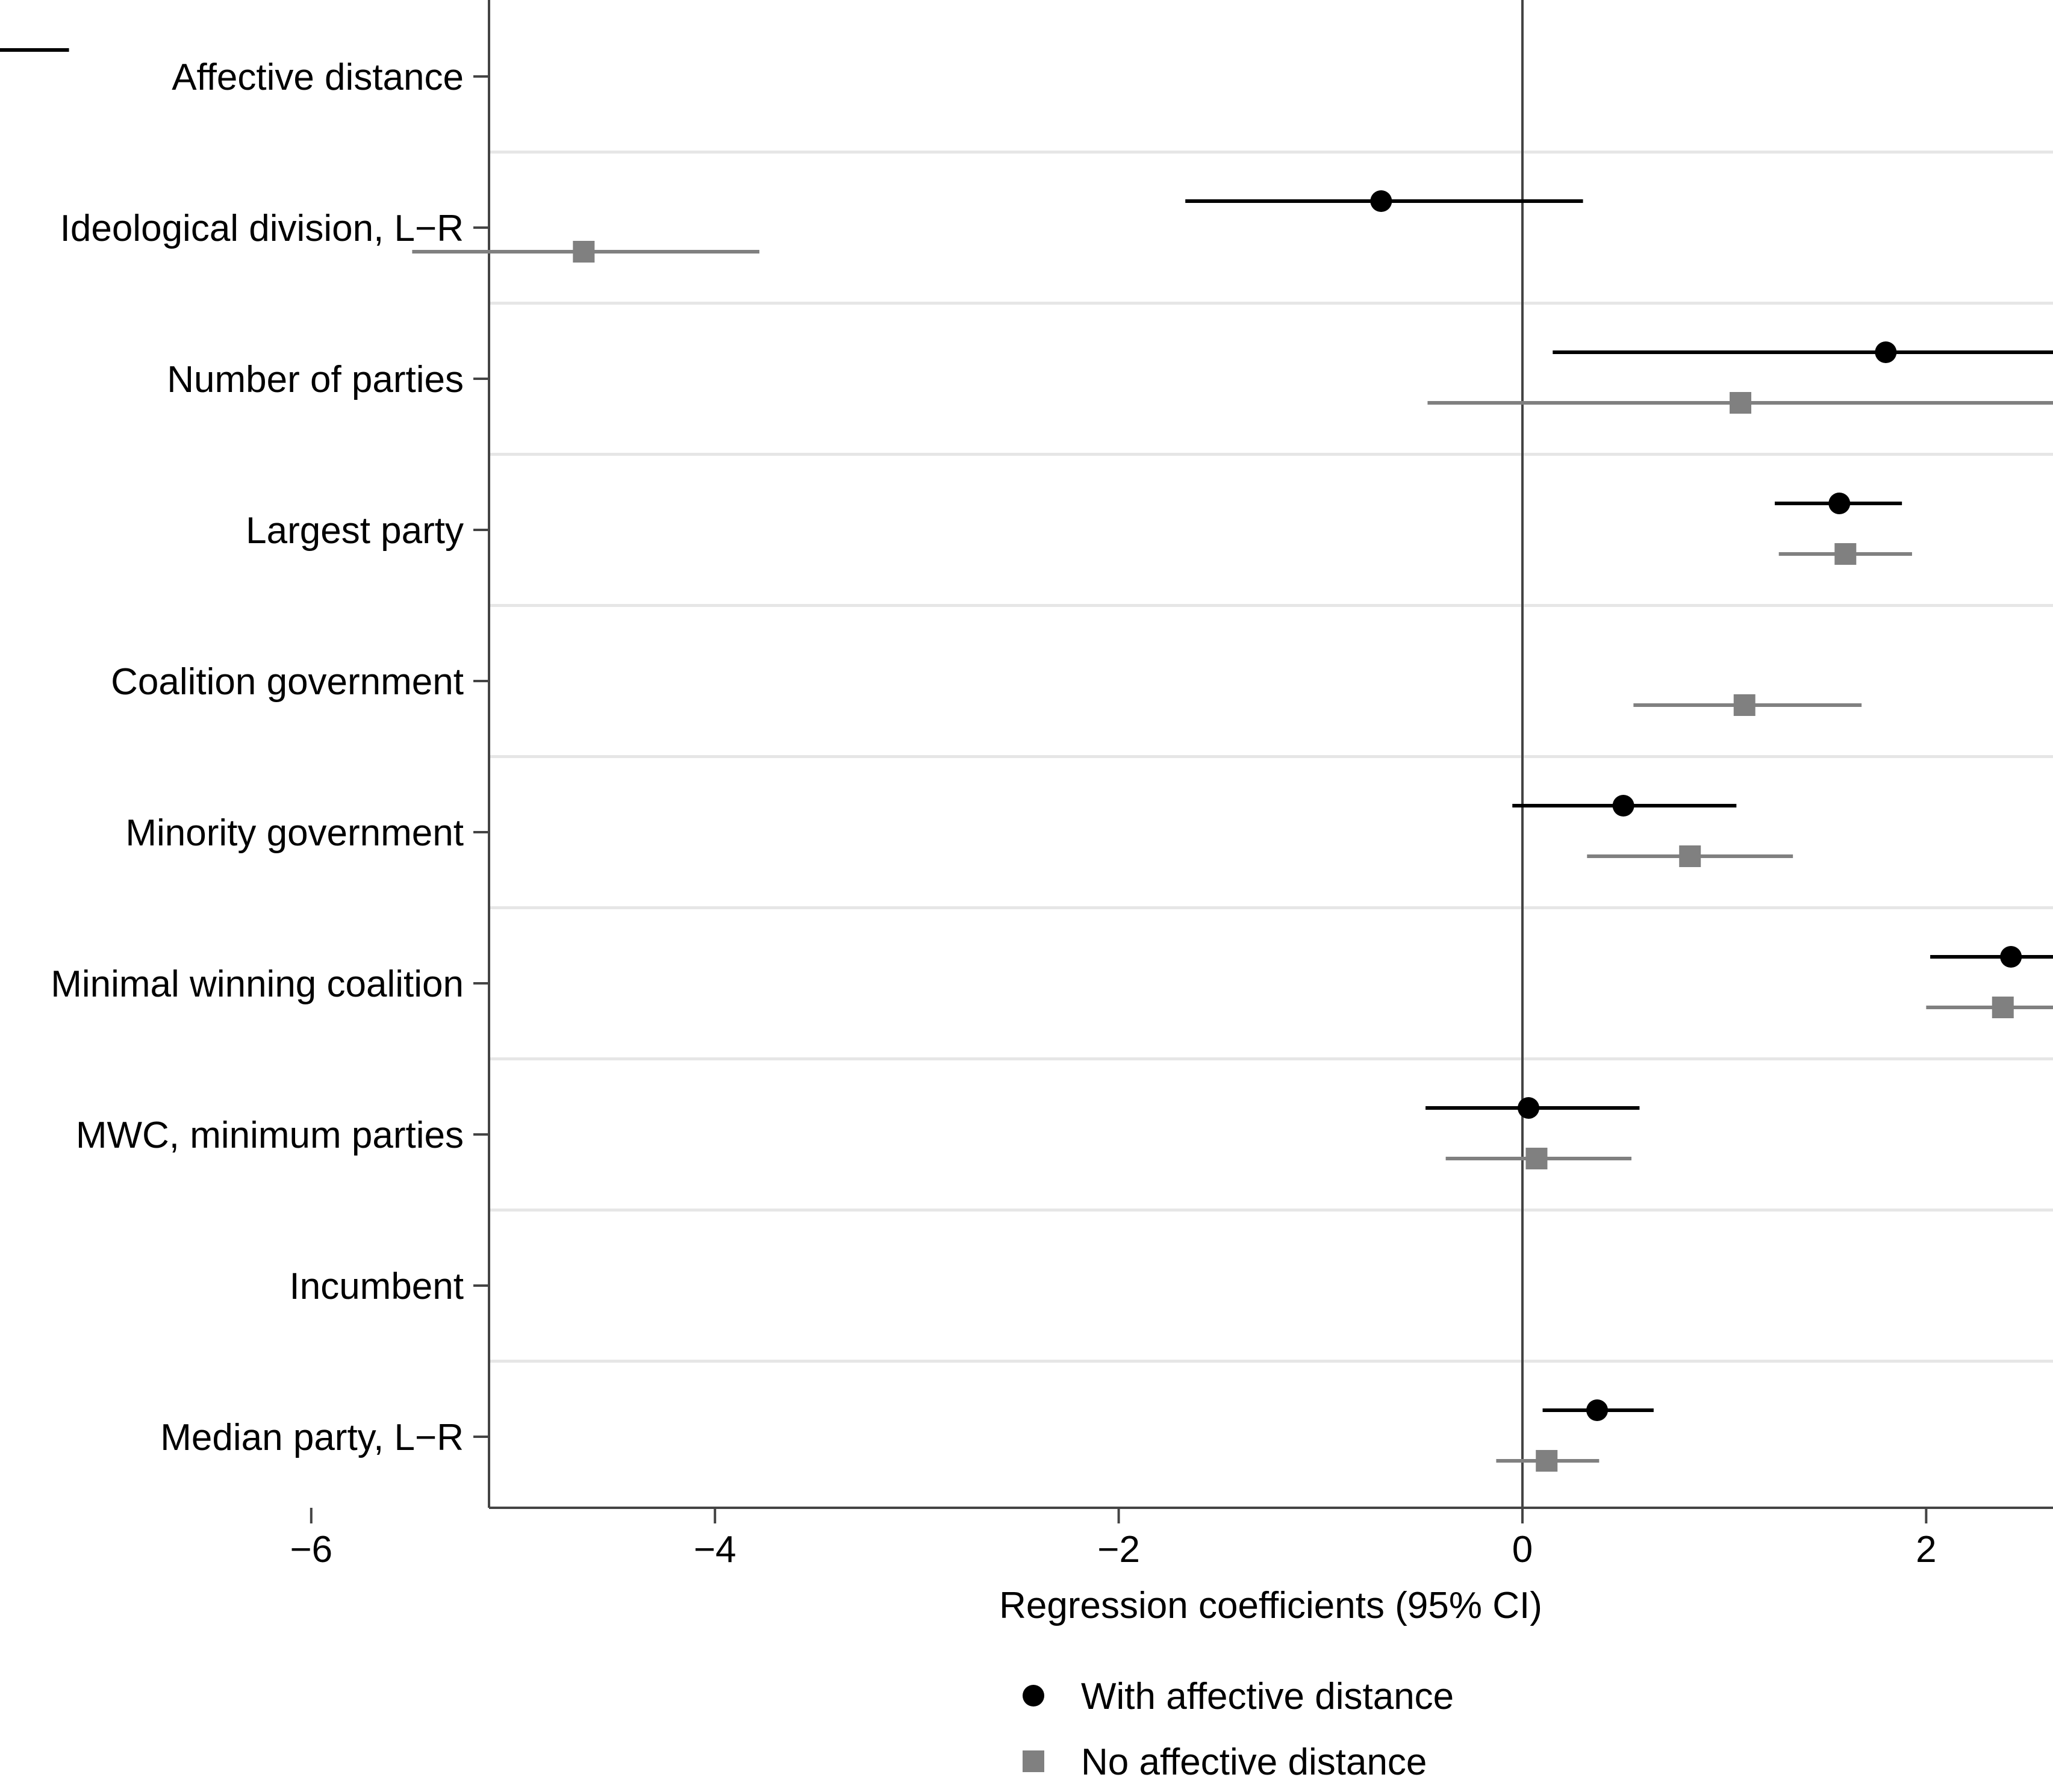 The height and width of the screenshot is (1792, 2053). What do you see at coordinates (262, 229) in the screenshot?
I see `y-tick-label: Ideological division, L−R` at bounding box center [262, 229].